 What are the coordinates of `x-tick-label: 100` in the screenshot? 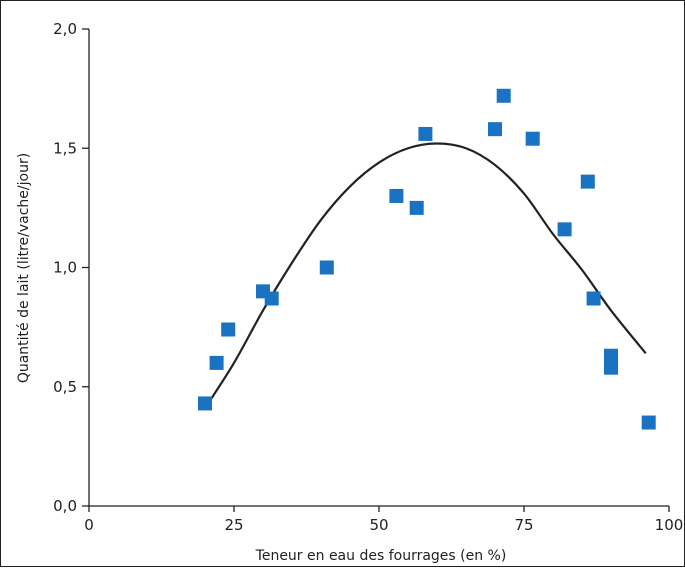 It's located at (669, 525).